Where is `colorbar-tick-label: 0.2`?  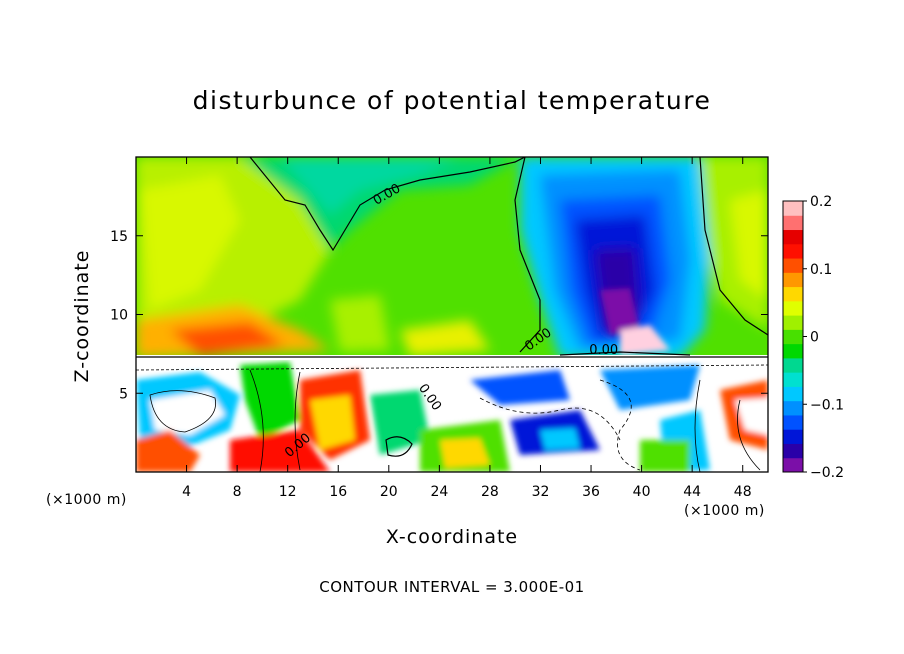
colorbar-tick-label: 0.2 is located at coordinates (821, 202).